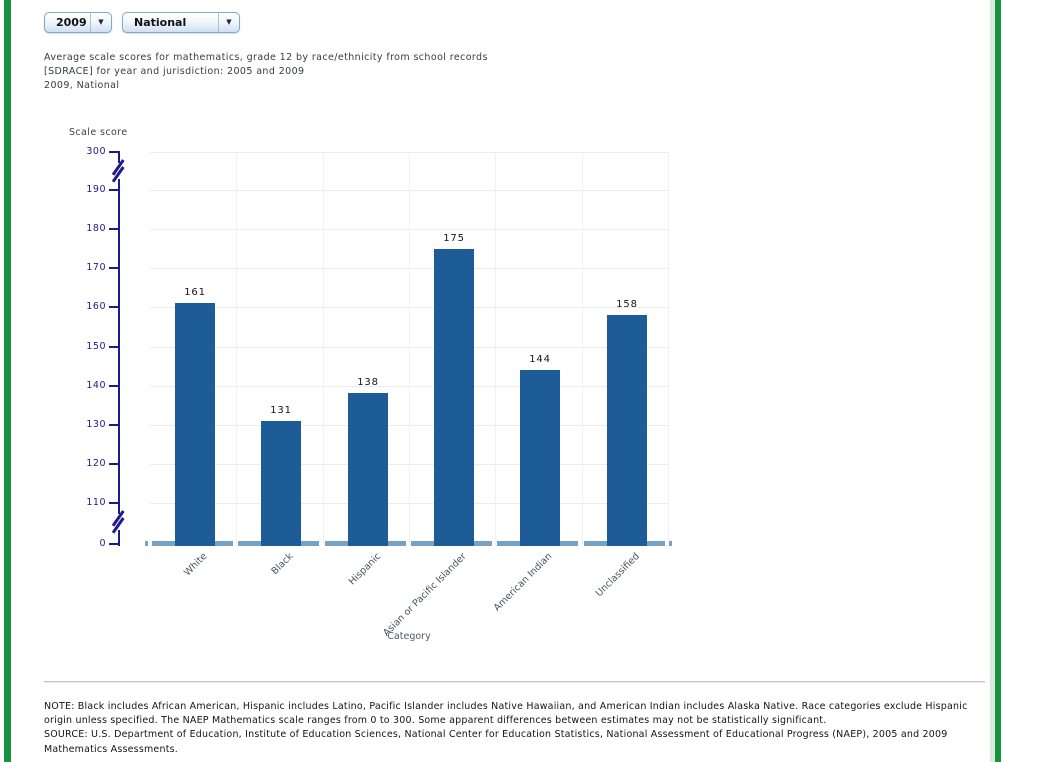  What do you see at coordinates (281, 410) in the screenshot?
I see `bar-value-label: 131` at bounding box center [281, 410].